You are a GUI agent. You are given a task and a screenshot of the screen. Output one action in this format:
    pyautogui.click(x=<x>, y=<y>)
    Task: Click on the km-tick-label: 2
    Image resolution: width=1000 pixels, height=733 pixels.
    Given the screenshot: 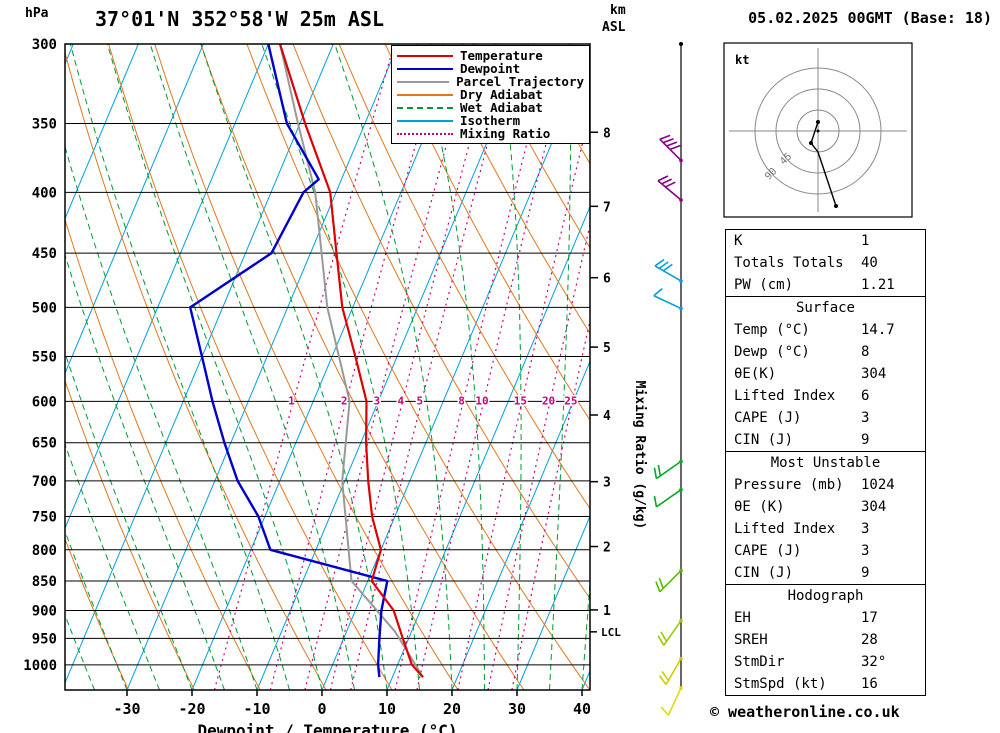 What is the action you would take?
    pyautogui.click(x=607, y=548)
    